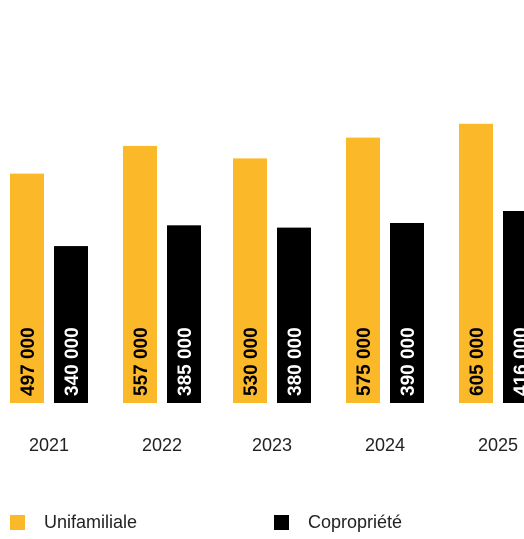 The width and height of the screenshot is (524, 539). Describe the element at coordinates (407, 313) in the screenshot. I see `bar-copropriete-2024` at that location.